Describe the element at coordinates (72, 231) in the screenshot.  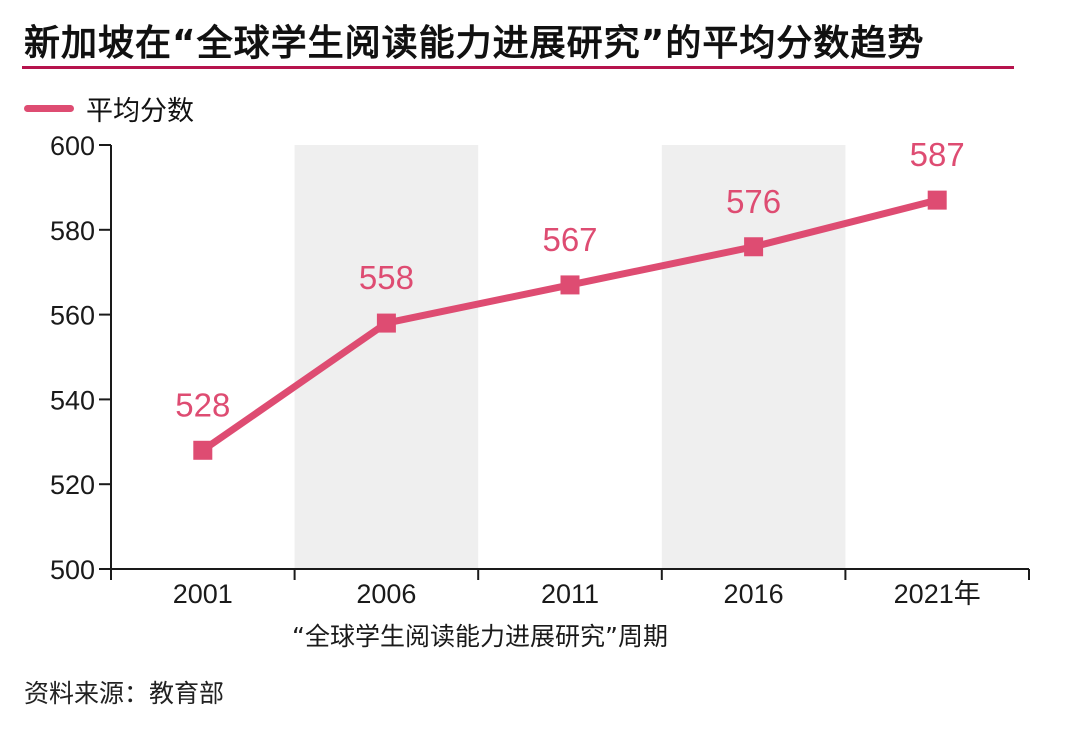
I see `y-tick-label: 580` at that location.